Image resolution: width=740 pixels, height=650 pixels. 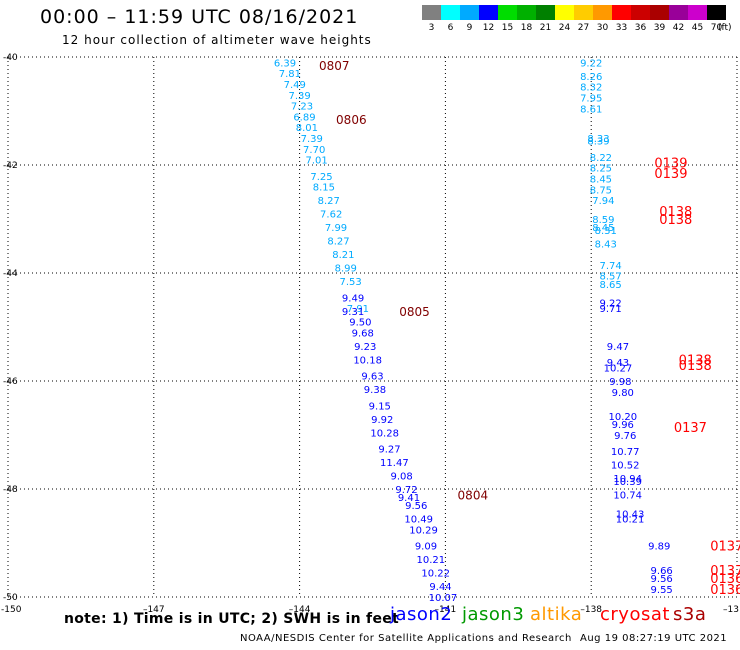 I want to click on data-point-label: 10.49, so click(x=418, y=520).